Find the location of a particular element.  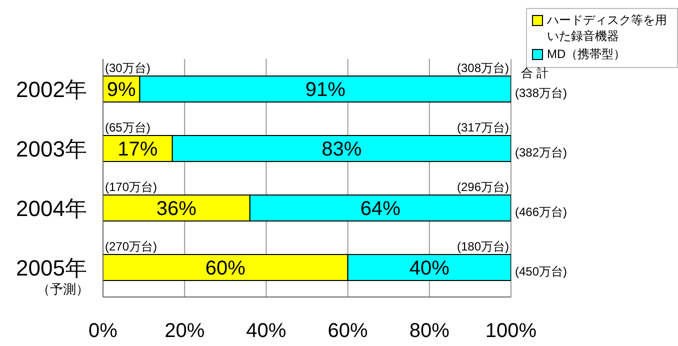

annotation: (308万台) is located at coordinates (482, 67).